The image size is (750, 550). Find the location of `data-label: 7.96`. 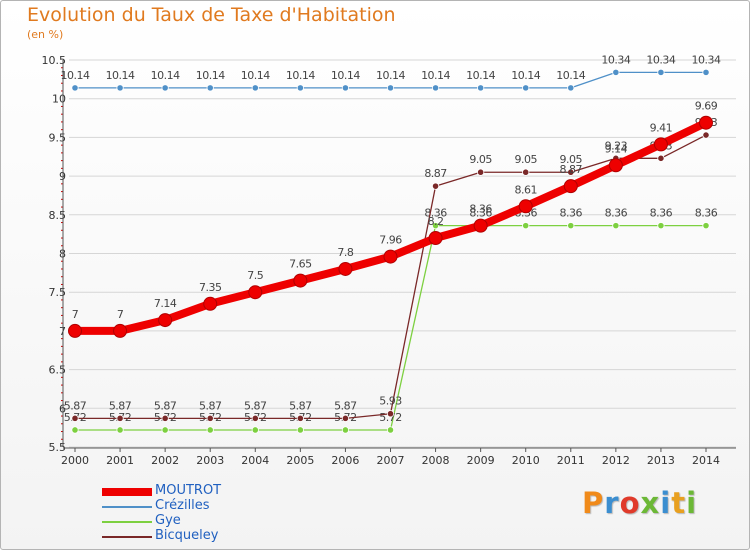

data-label: 7.96 is located at coordinates (390, 240).